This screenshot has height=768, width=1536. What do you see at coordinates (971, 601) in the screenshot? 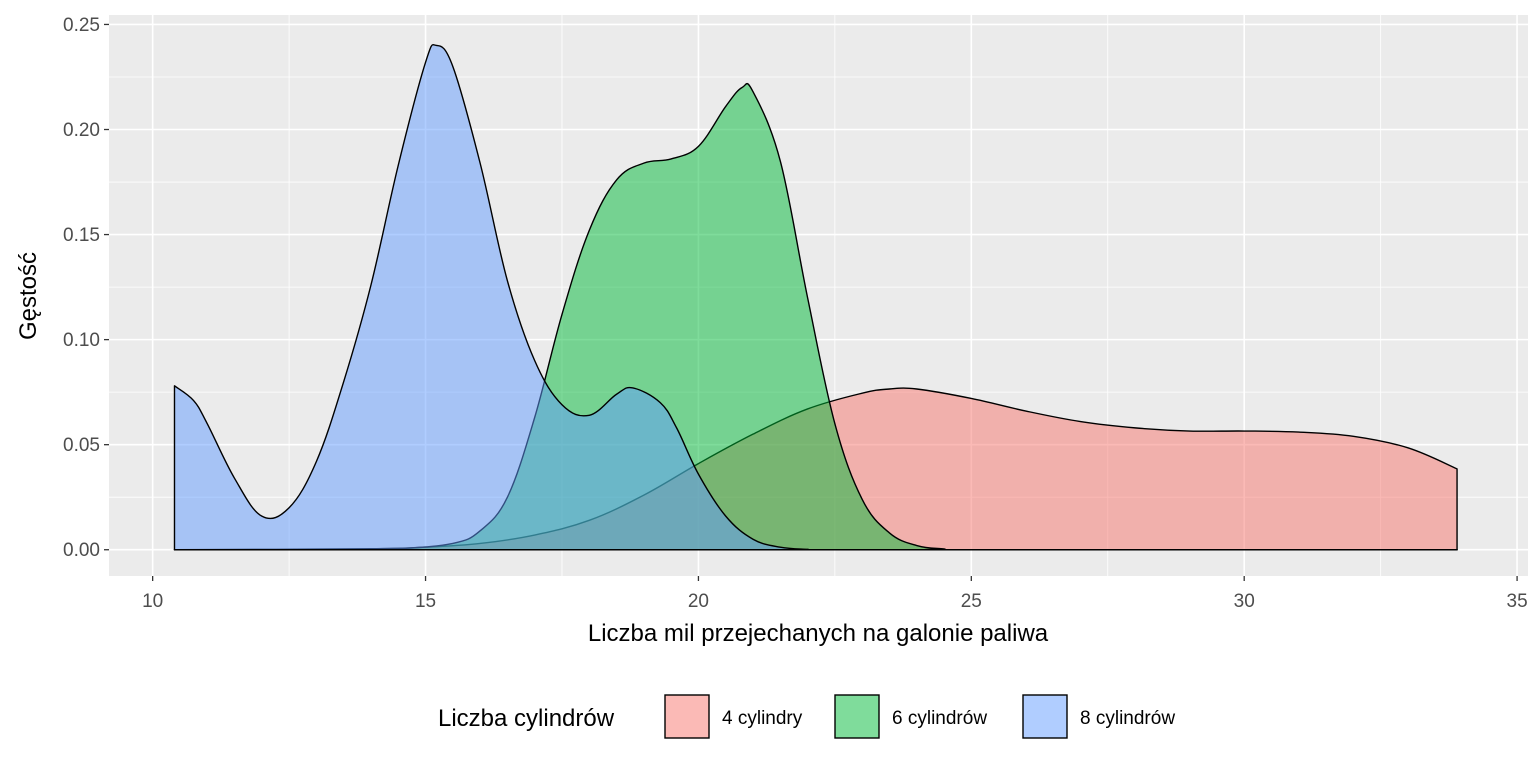
I see `x-tick-label: 25` at bounding box center [971, 601].